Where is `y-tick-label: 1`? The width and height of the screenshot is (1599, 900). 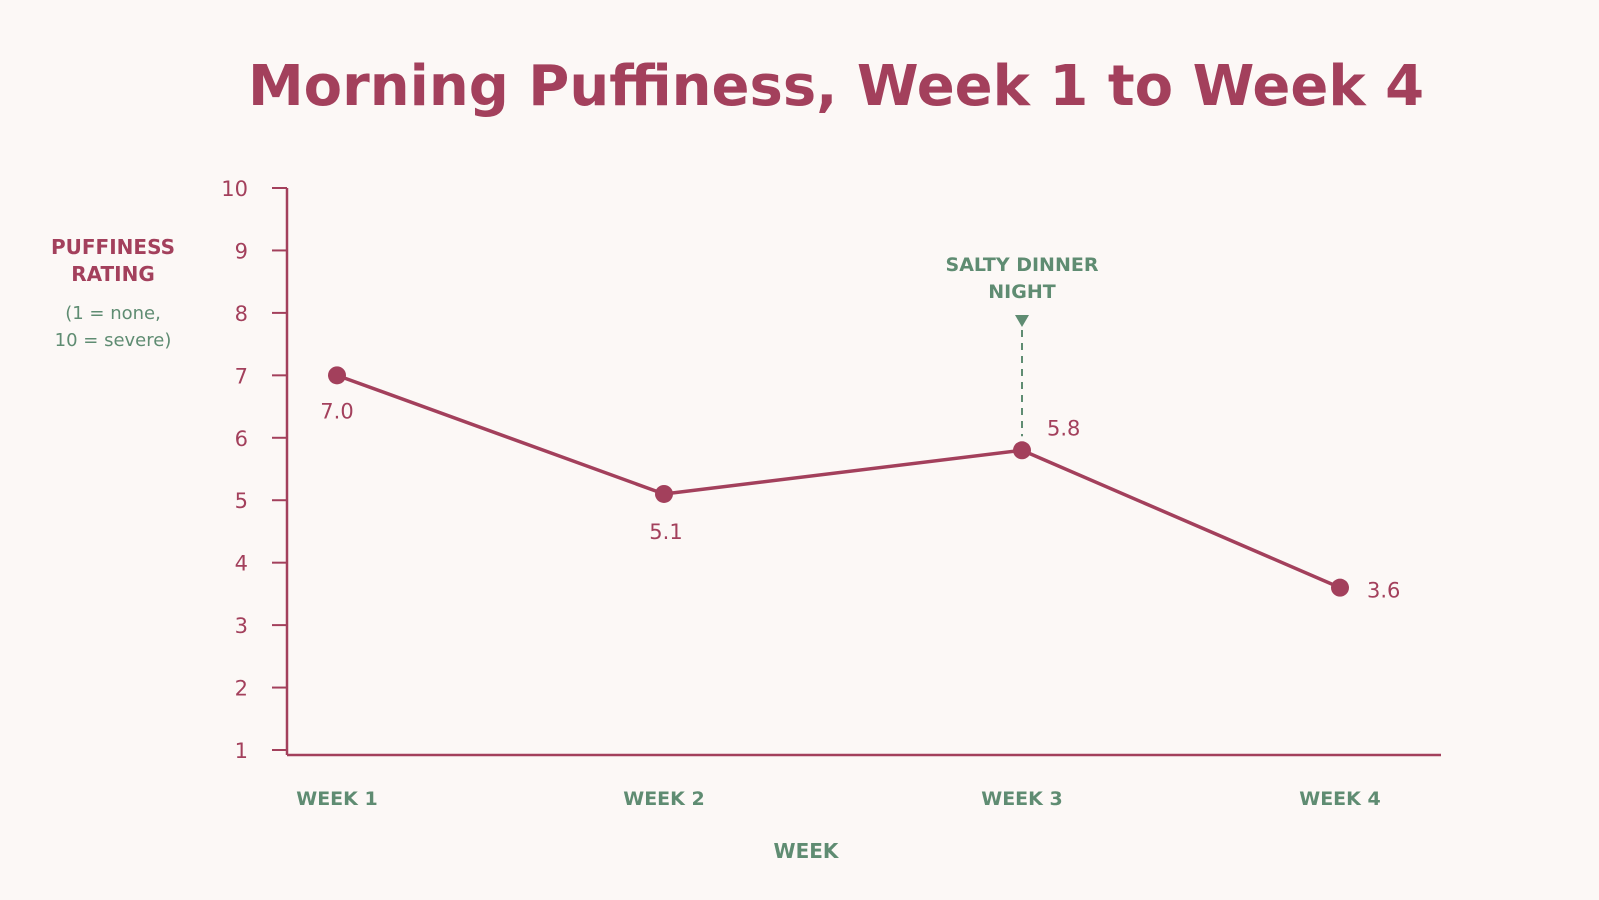
y-tick-label: 1 is located at coordinates (241, 751).